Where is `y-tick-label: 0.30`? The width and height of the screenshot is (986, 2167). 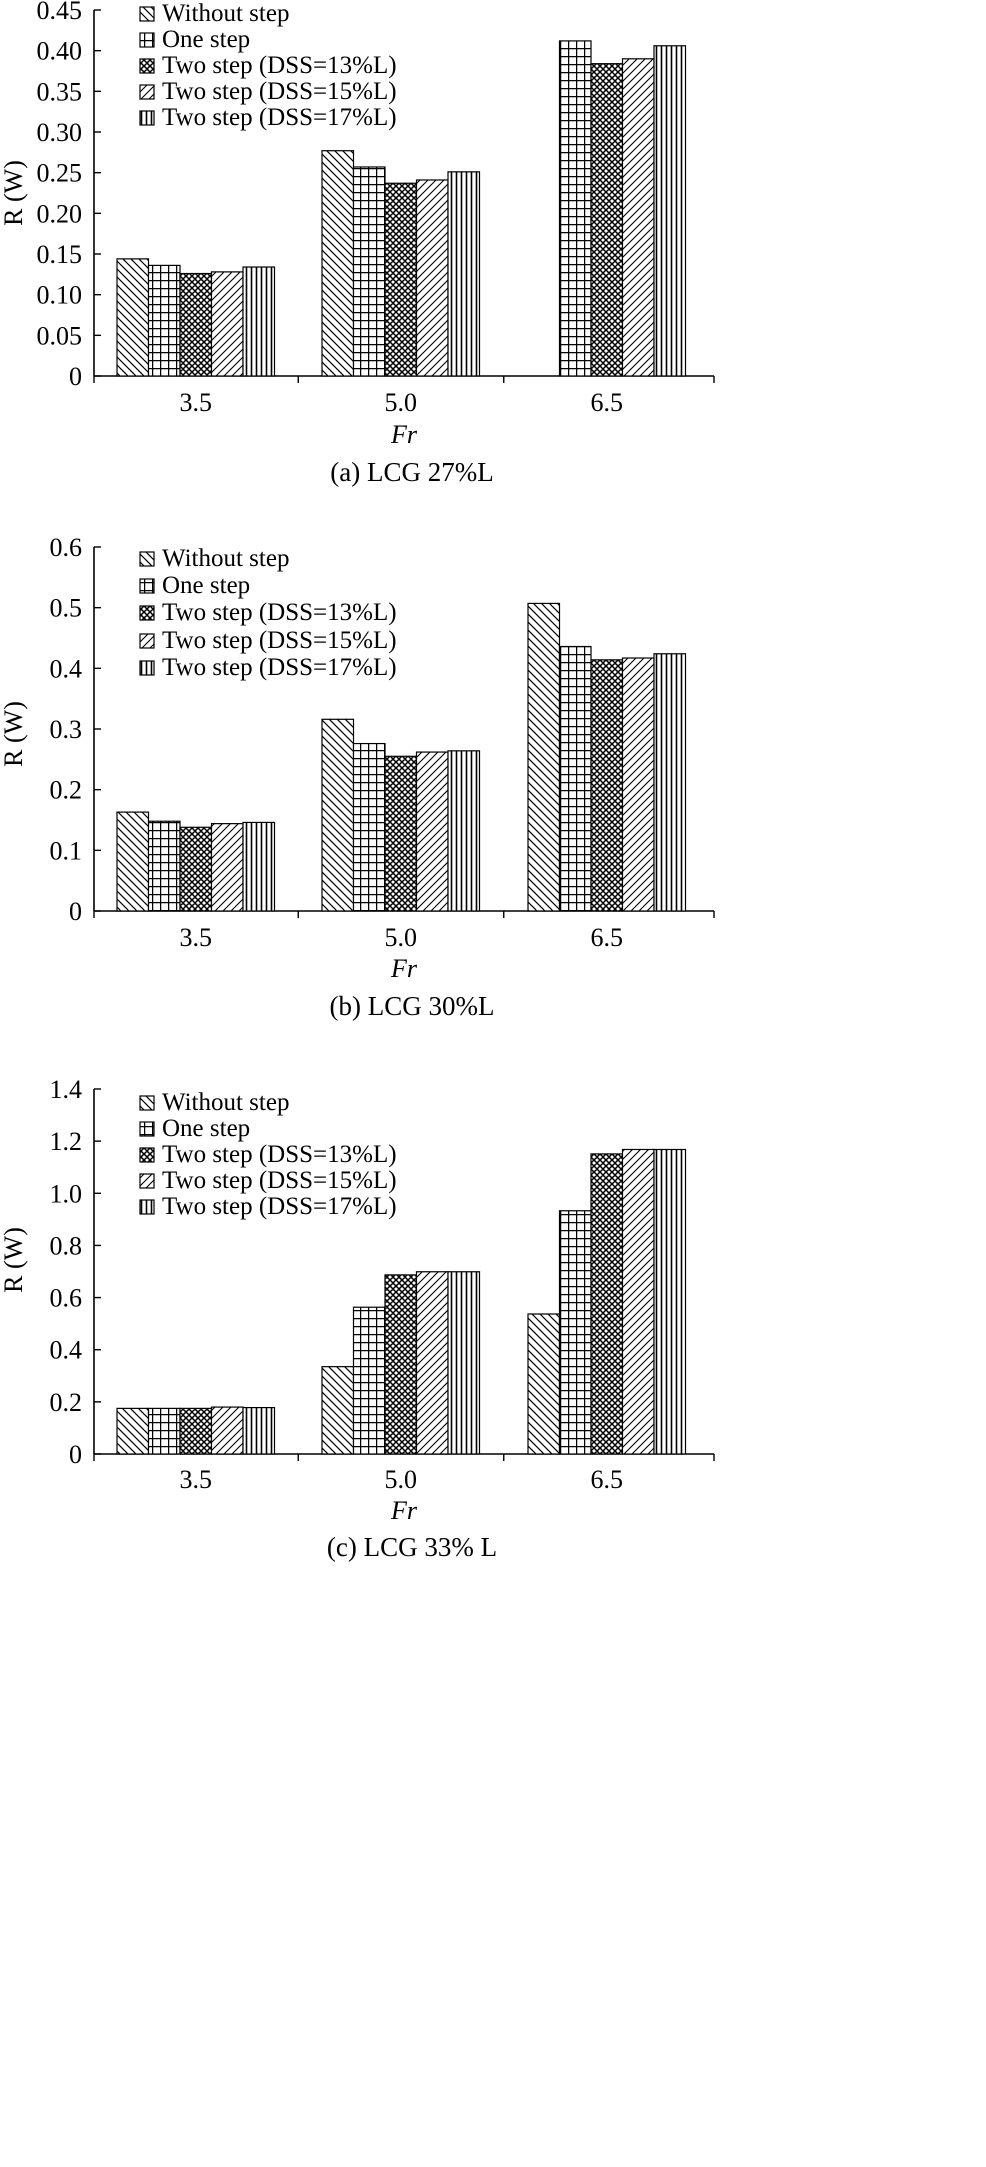 y-tick-label: 0.30 is located at coordinates (60, 132).